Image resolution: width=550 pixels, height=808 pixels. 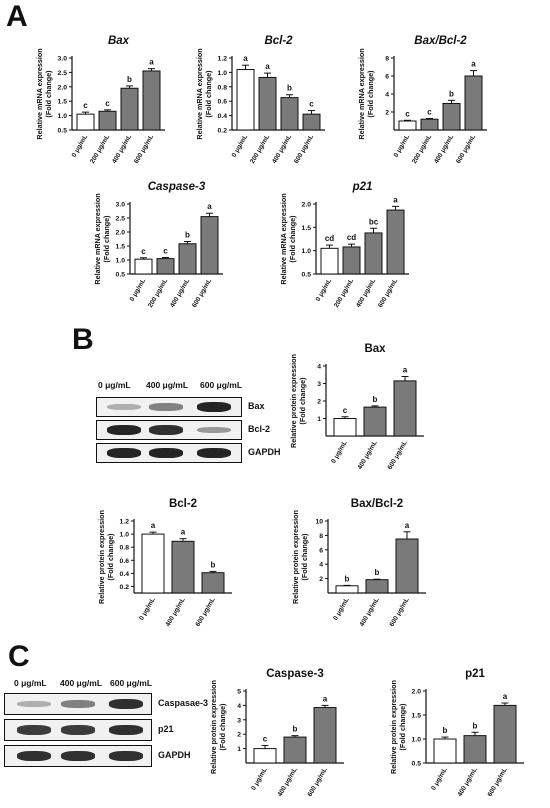 What do you see at coordinates (321, 536) in the screenshot?
I see `y-tick-label: 8` at bounding box center [321, 536].